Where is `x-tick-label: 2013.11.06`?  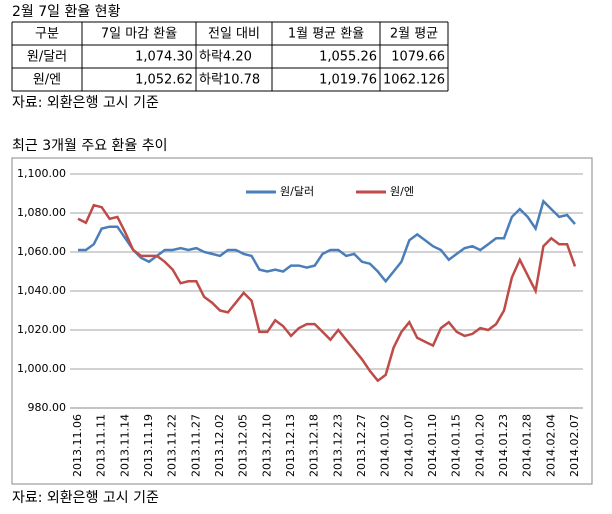 x-tick-label: 2013.11.06 is located at coordinates (77, 445).